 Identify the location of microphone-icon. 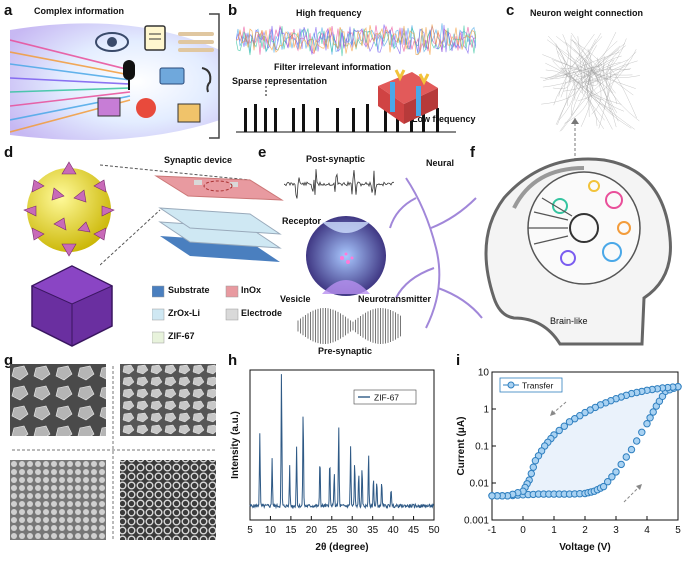
(129, 75).